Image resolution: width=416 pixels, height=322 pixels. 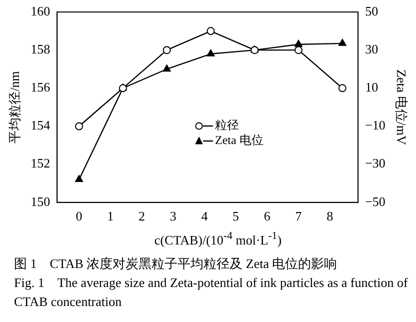 I want to click on x-tick-label: 3, so click(x=173, y=216).